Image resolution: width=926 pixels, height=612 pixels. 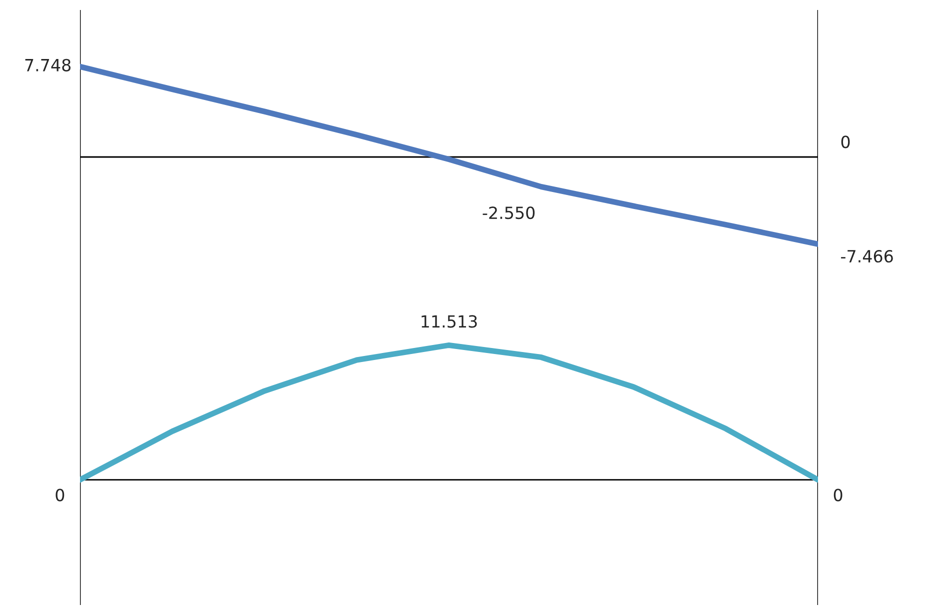 I want to click on data-label: 7.748, so click(x=48, y=65).